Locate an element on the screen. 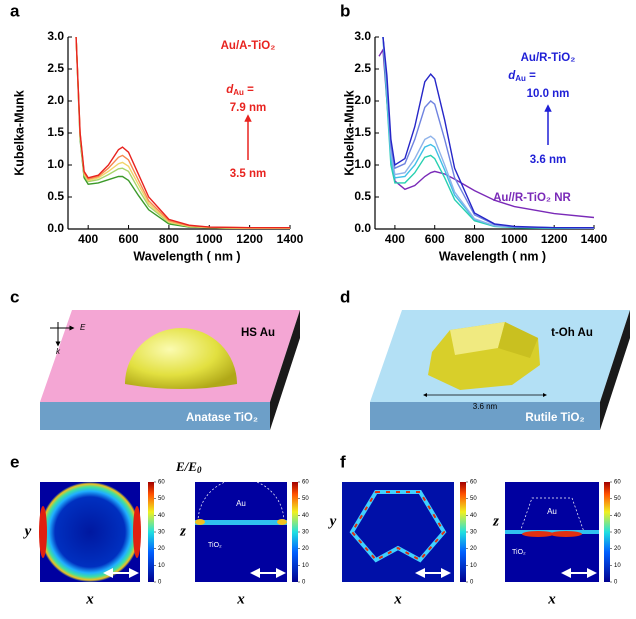 The width and height of the screenshot is (636, 619). size-max: 7.9 nm is located at coordinates (248, 108).